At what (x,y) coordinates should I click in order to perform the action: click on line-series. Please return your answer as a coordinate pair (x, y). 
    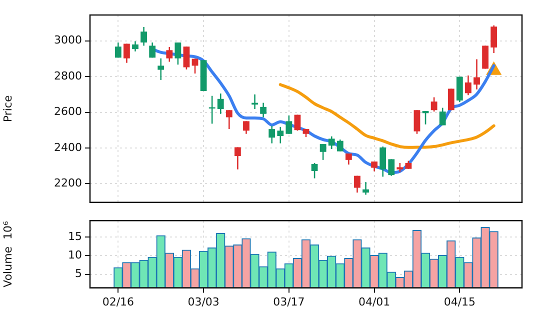
    Looking at the image, I should click on (387, 116).